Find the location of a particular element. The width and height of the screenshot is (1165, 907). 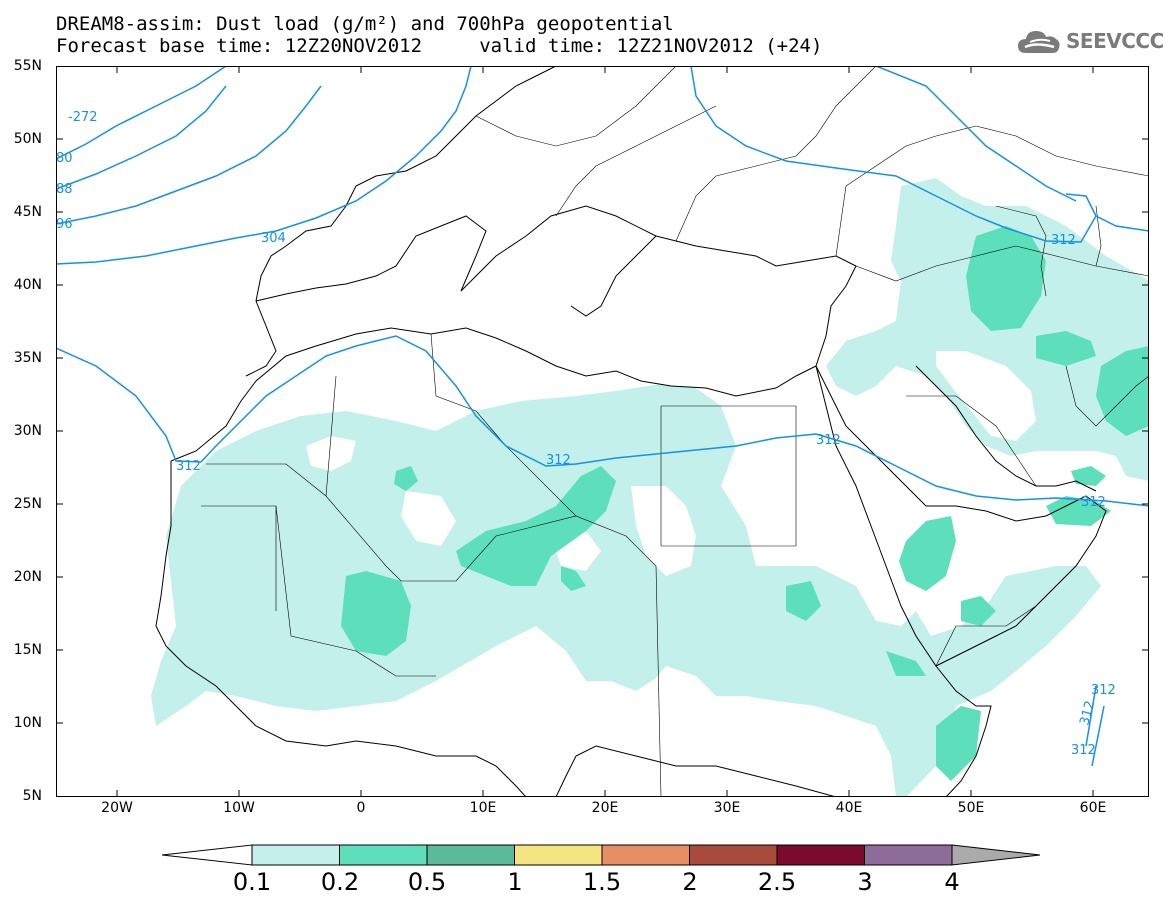

lon-label: 50E is located at coordinates (971, 808).